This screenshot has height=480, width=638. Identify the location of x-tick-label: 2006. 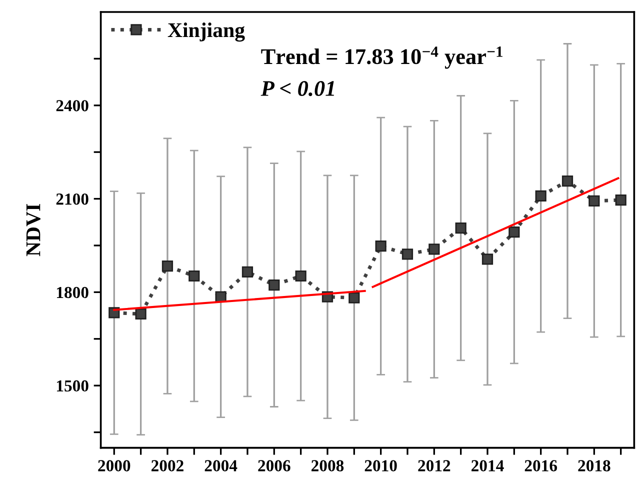
(274, 466).